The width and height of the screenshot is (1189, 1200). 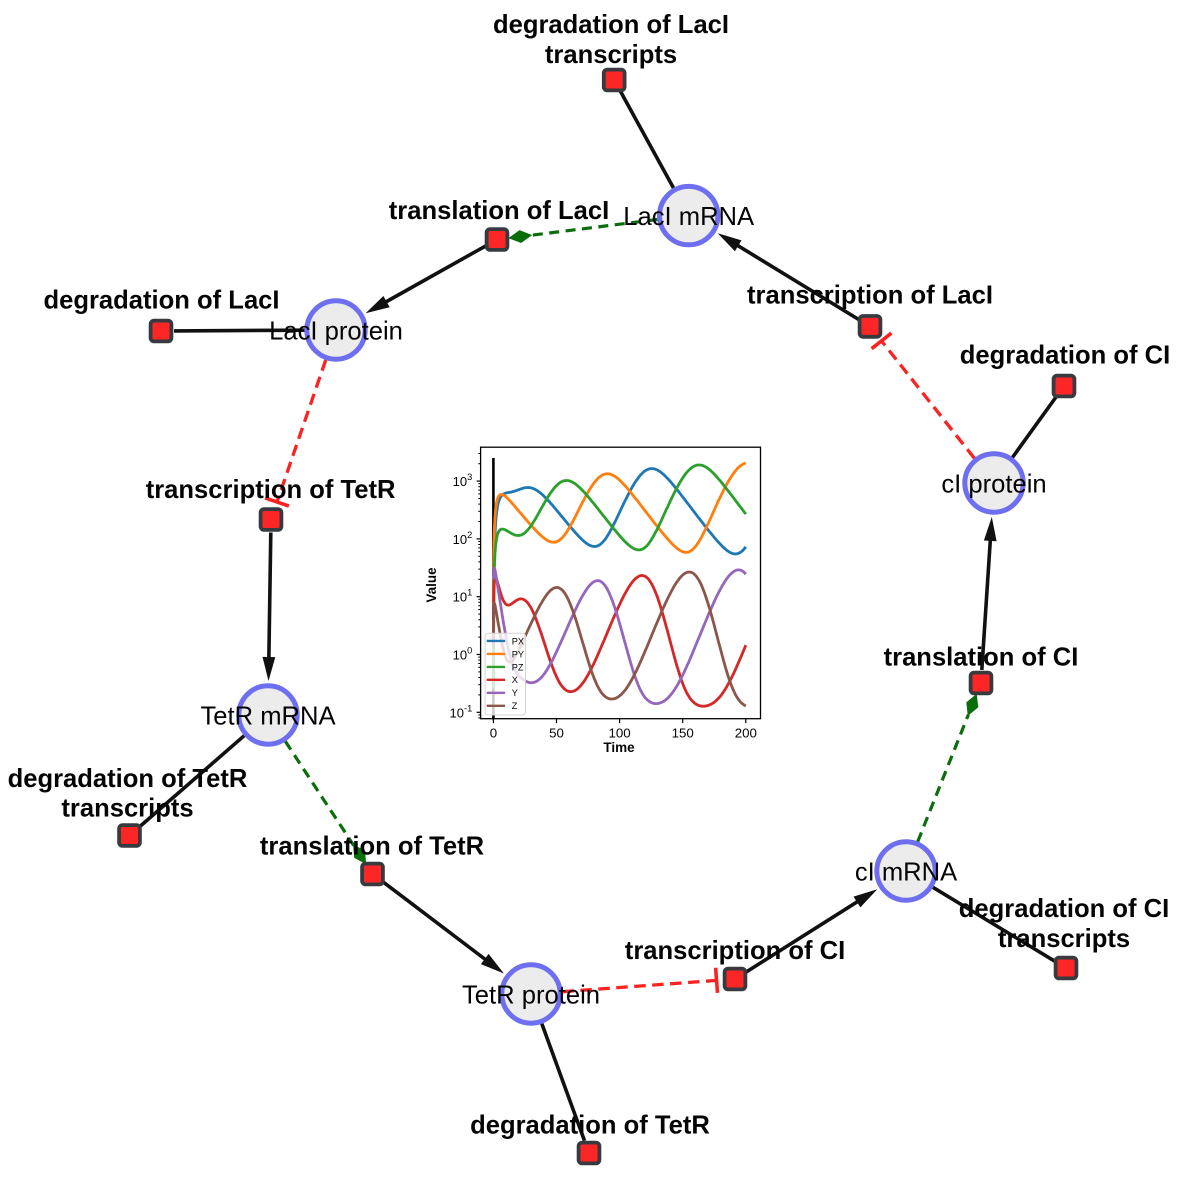 I want to click on svg-text: 101, so click(x=463, y=596).